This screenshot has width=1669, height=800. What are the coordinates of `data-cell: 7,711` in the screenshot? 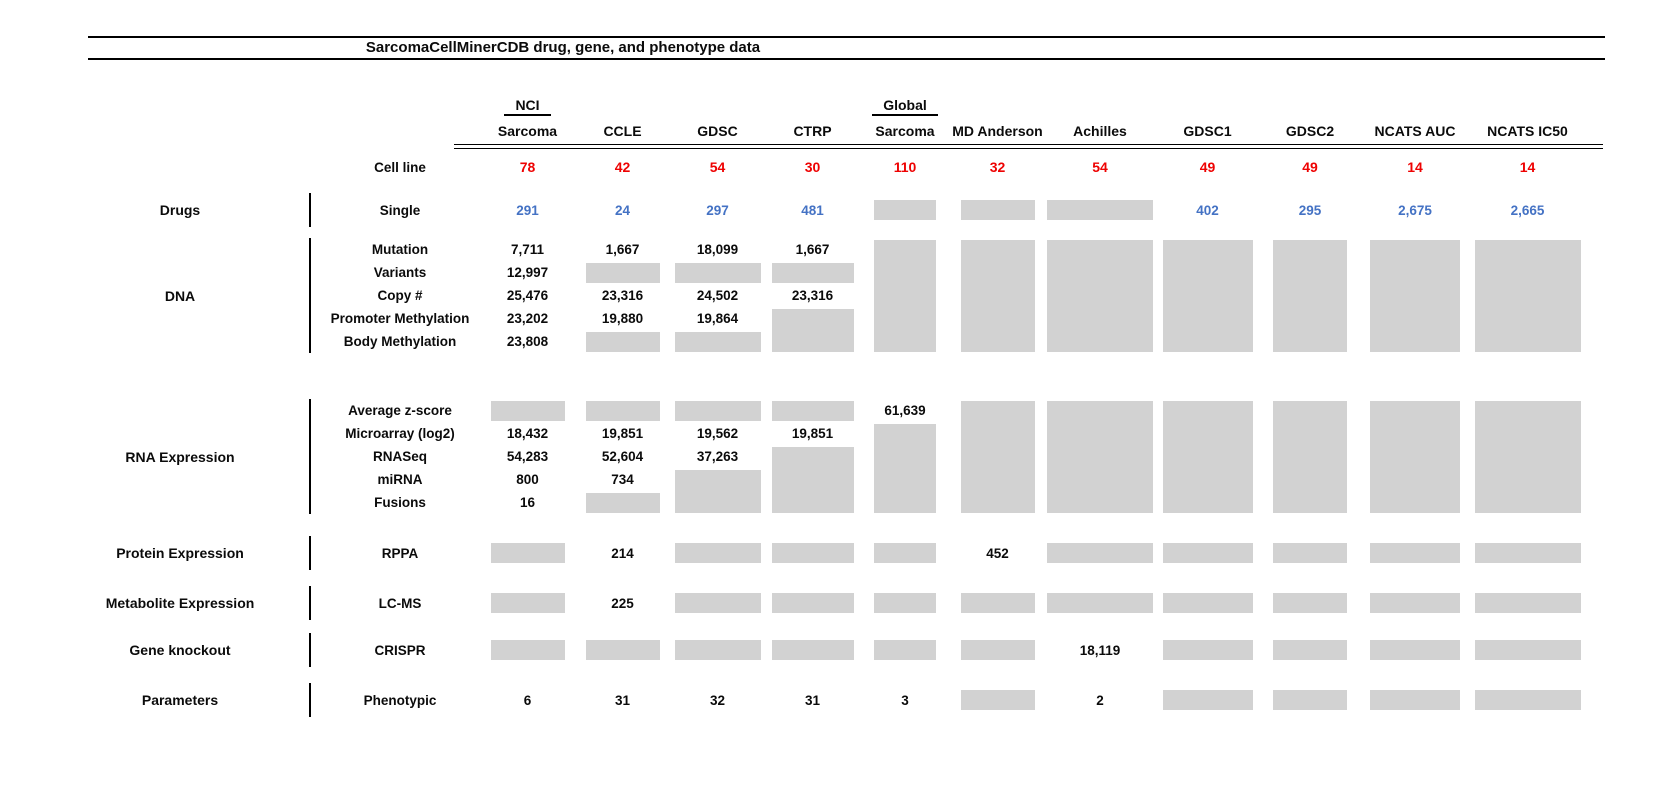 It's located at (527, 249).